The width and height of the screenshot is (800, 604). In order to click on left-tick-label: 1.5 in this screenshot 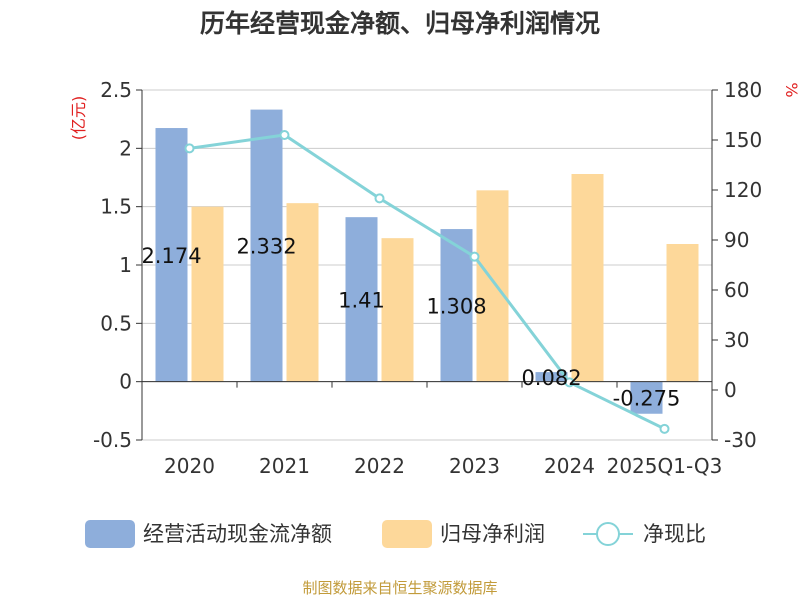, I will do `click(116, 207)`.